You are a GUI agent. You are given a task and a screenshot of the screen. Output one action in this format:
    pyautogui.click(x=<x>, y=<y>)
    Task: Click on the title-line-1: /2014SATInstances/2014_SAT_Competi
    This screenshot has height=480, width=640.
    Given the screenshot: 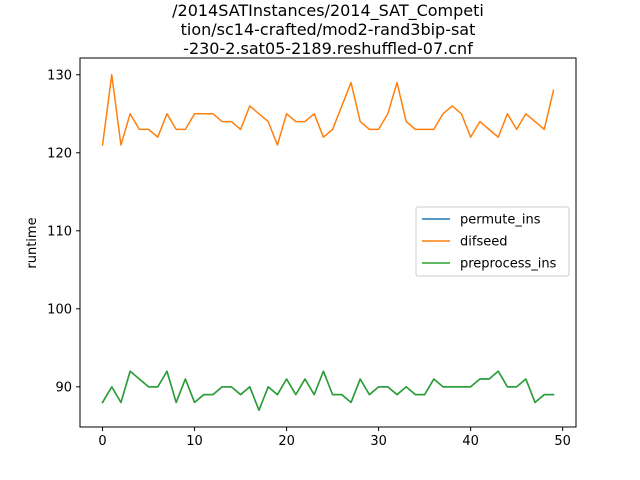 What is the action you would take?
    pyautogui.click(x=328, y=11)
    